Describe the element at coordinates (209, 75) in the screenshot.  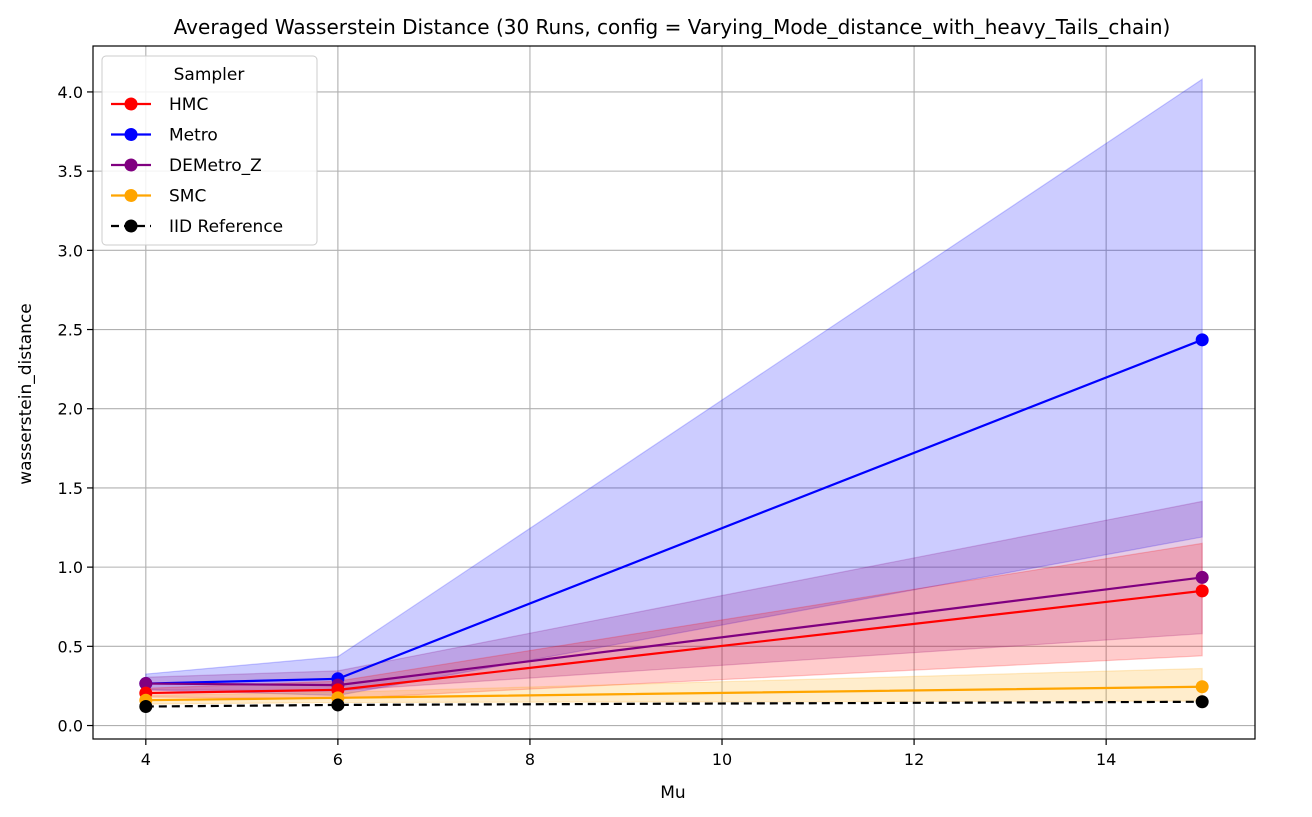
I see `legend-title: Sampler` at that location.